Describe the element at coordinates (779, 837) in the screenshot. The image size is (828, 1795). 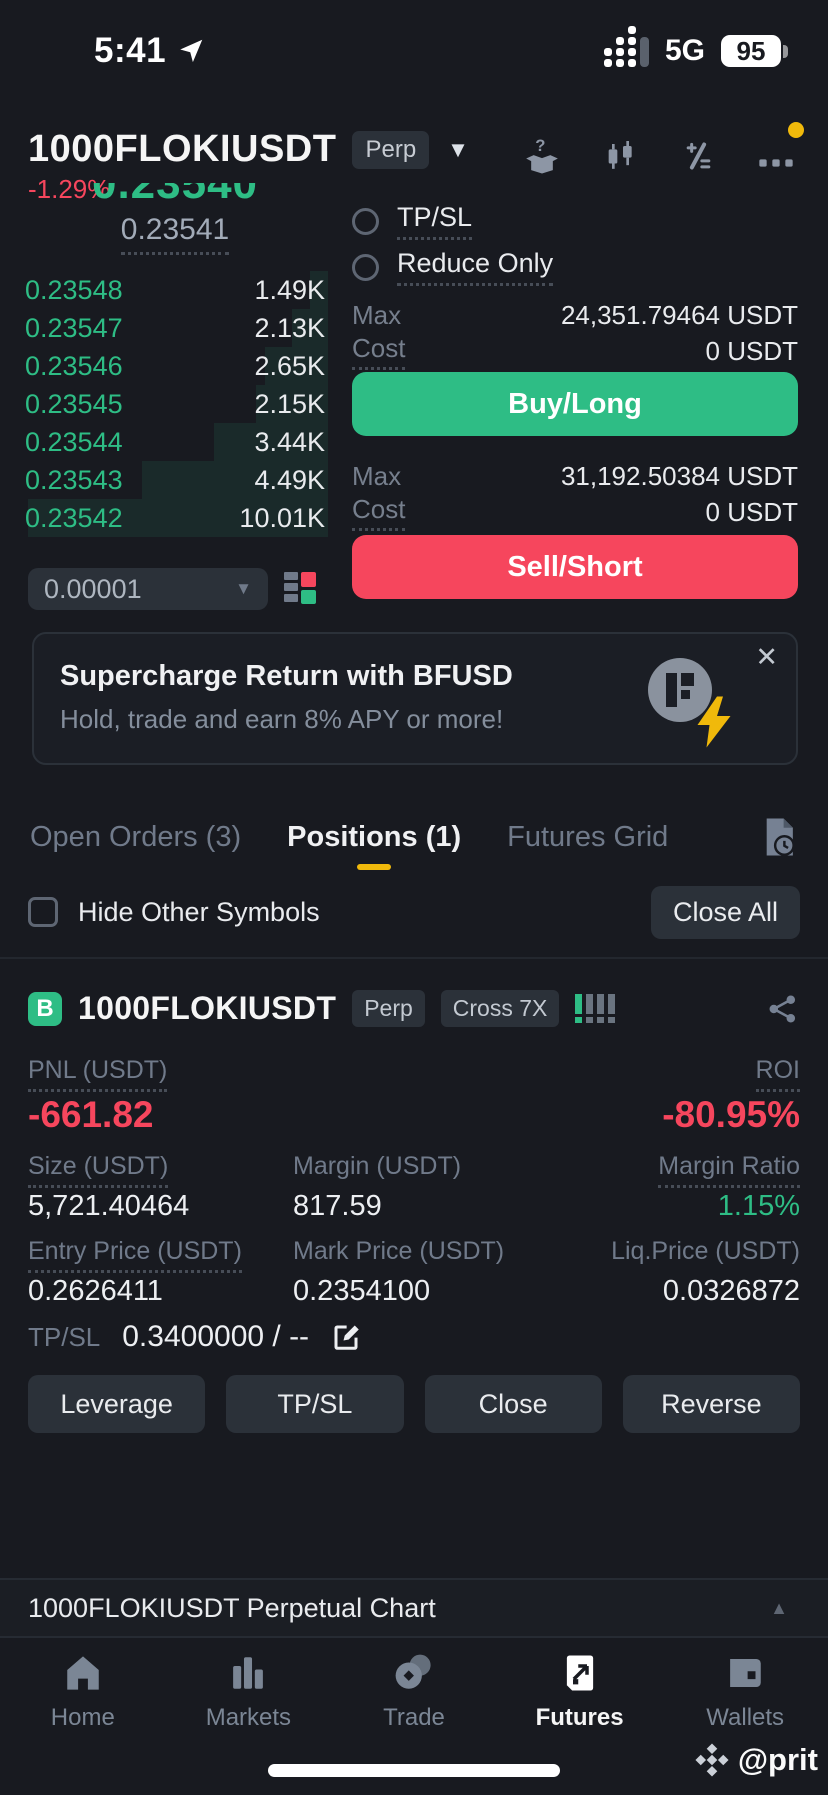
I see `order-history-icon` at that location.